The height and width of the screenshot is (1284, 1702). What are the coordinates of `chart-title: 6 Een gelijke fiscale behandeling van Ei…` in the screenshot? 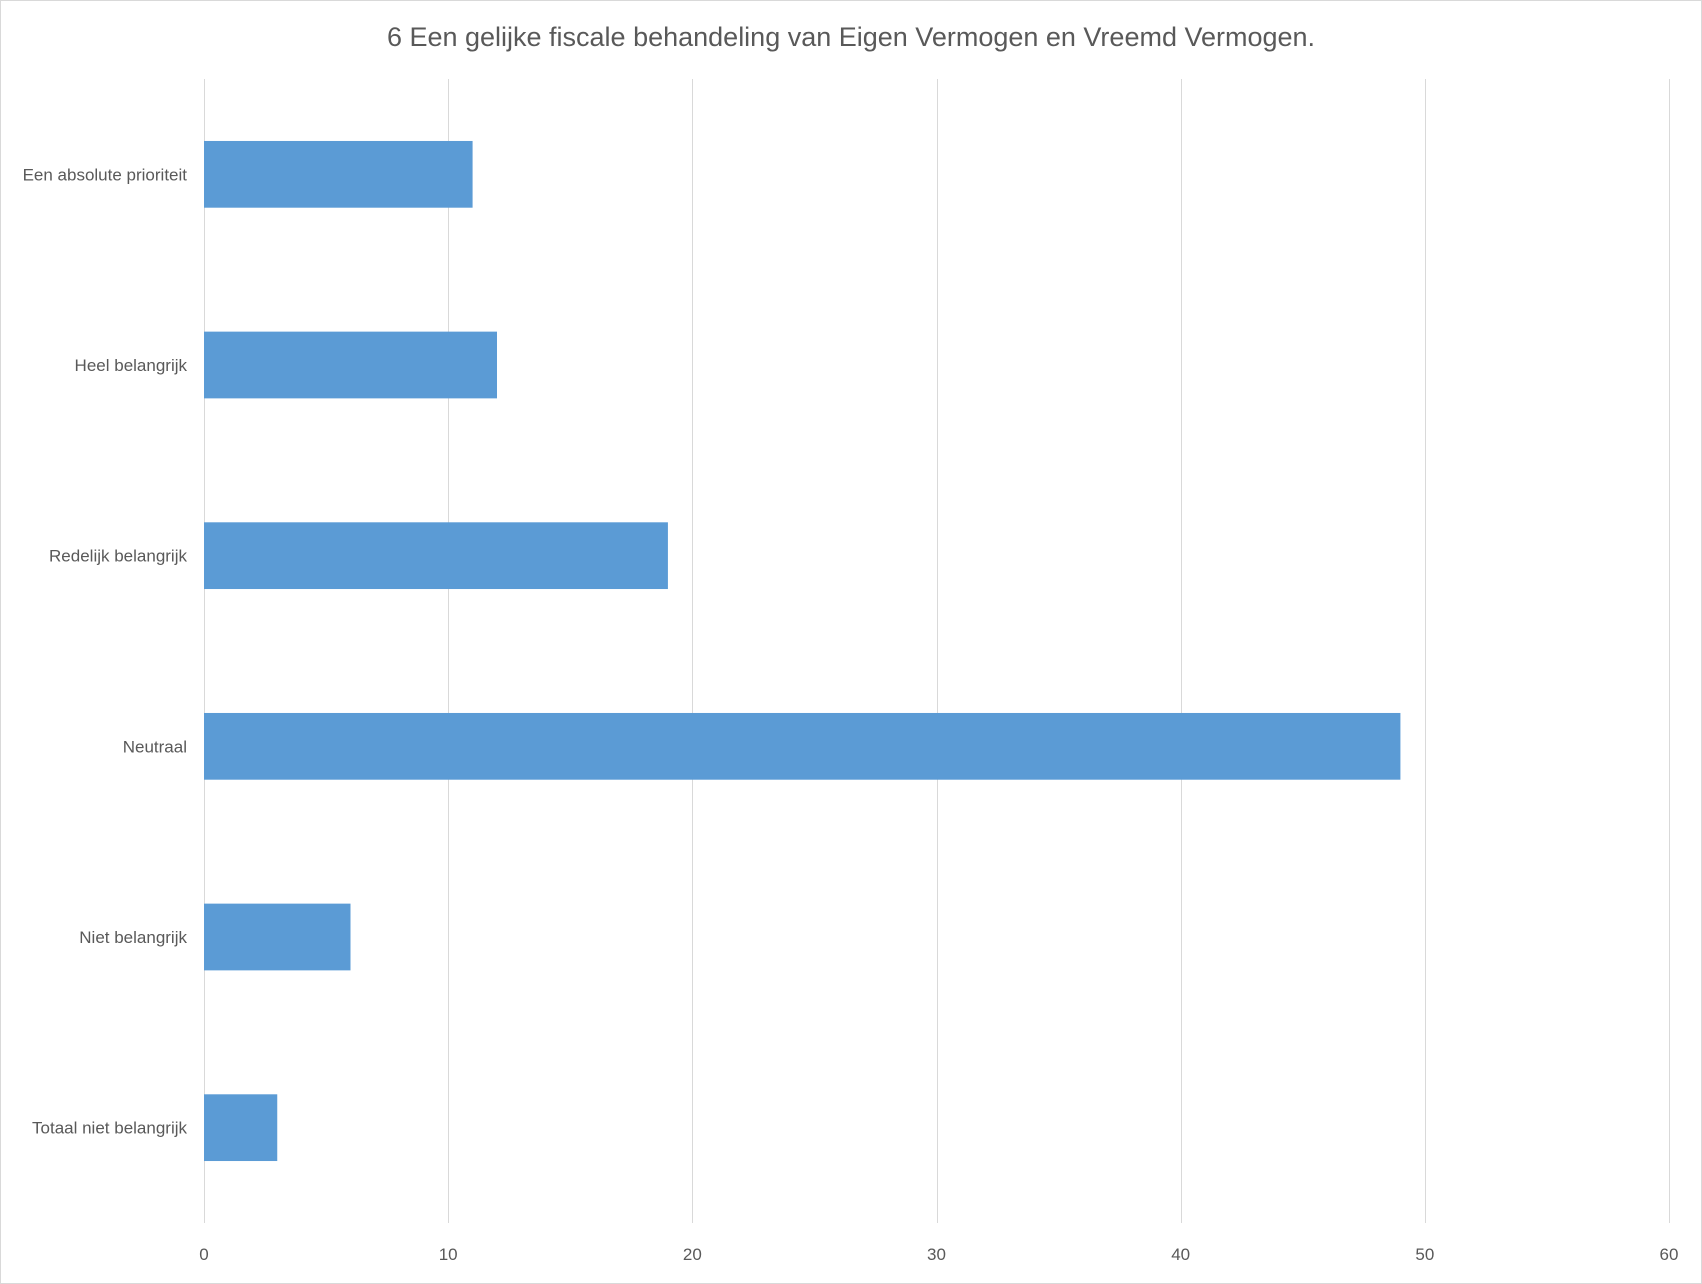 It's located at (851, 37).